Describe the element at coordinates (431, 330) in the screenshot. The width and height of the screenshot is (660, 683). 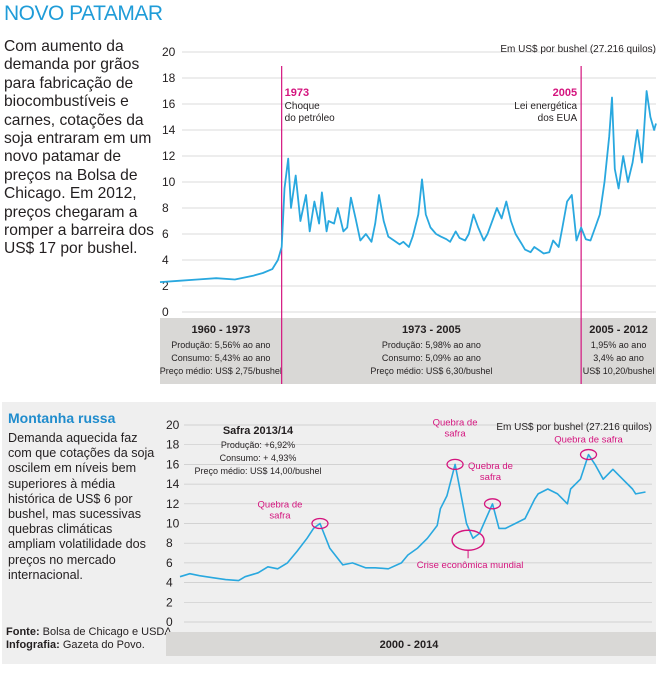
I see `period-label: 1973 - 2005` at that location.